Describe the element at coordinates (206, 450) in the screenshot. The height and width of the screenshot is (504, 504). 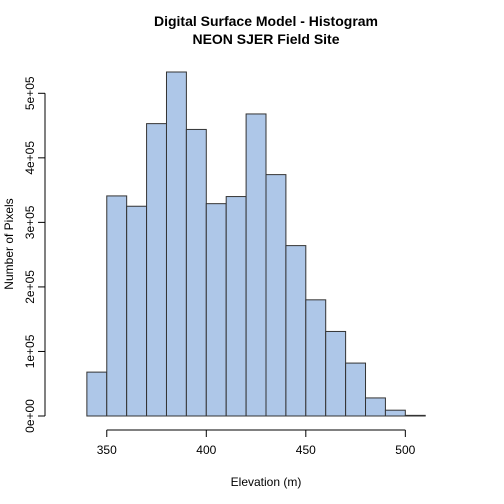
I see `x-tick-label-1: 400` at that location.